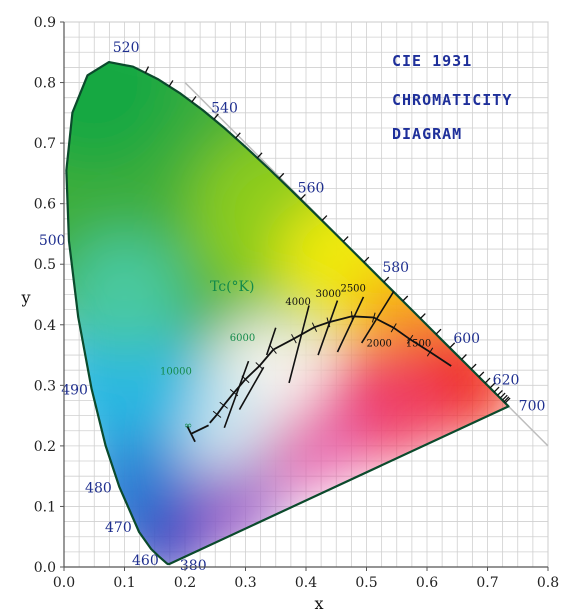 The height and width of the screenshot is (613, 561). I want to click on x-tick-label: 0.8, so click(548, 583).